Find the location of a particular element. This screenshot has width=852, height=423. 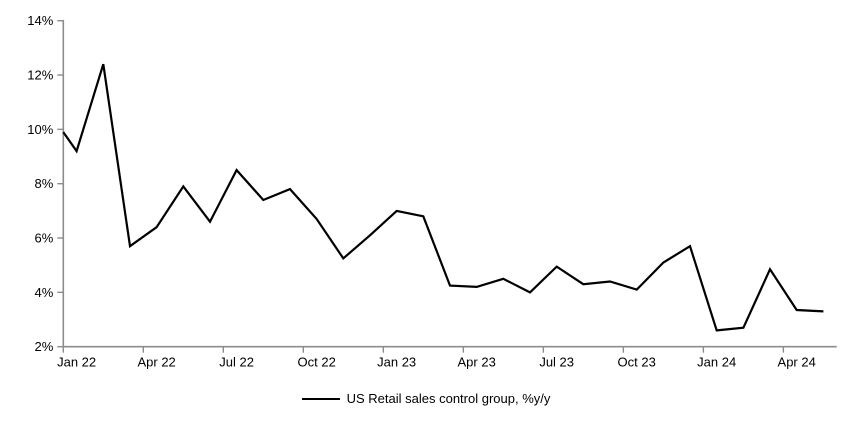

x-axis-tick-label: Oct 22 is located at coordinates (317, 362).